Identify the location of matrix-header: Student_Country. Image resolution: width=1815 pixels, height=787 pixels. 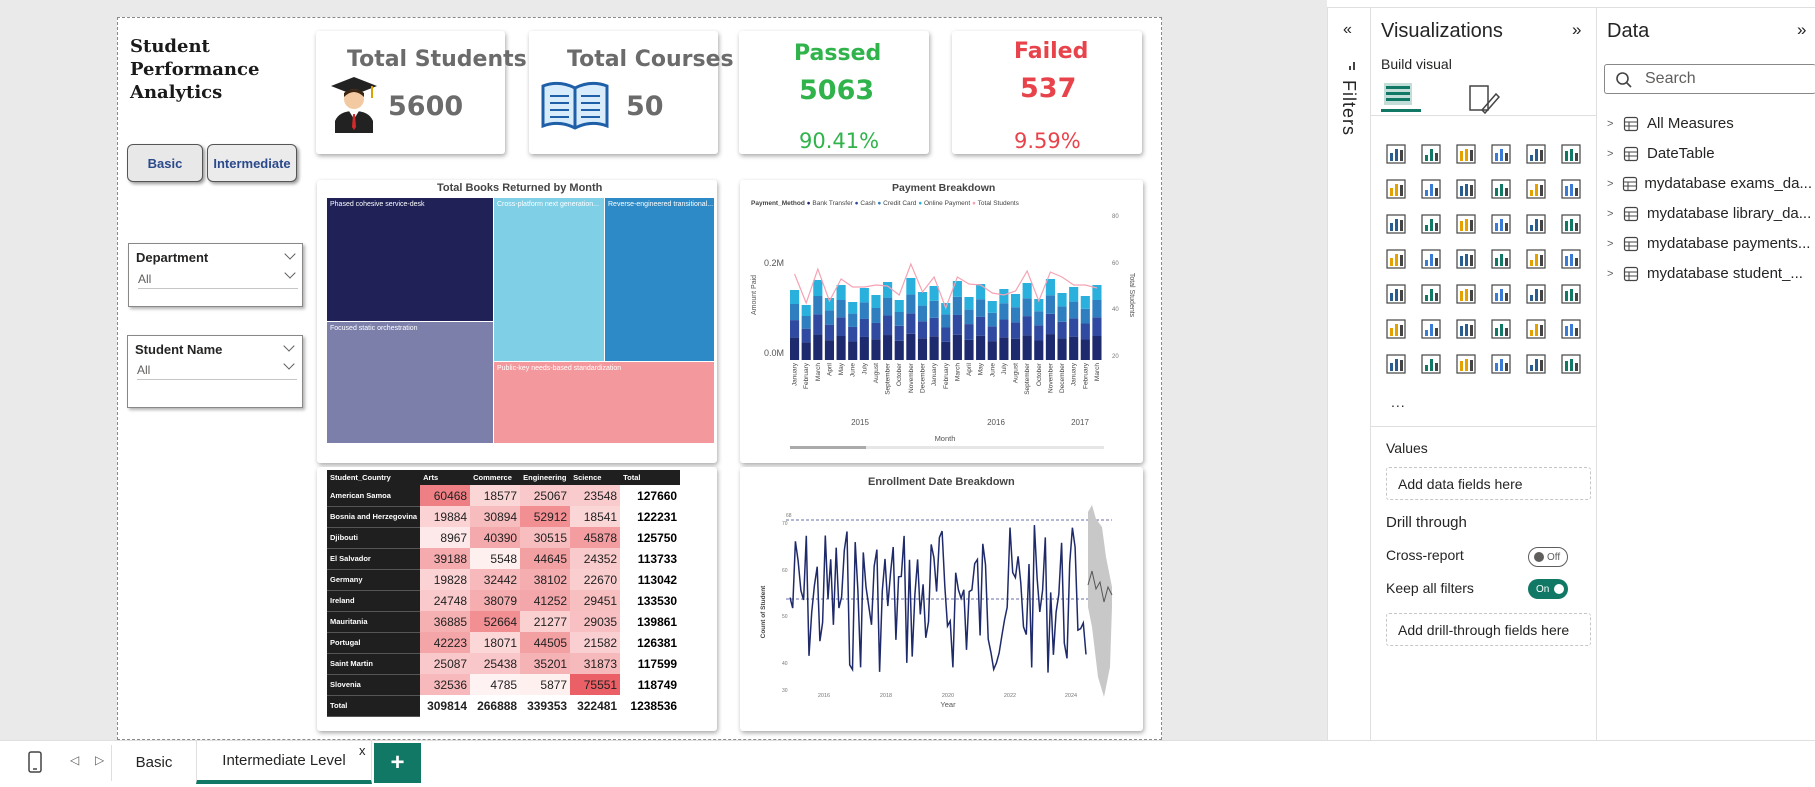
(374, 477).